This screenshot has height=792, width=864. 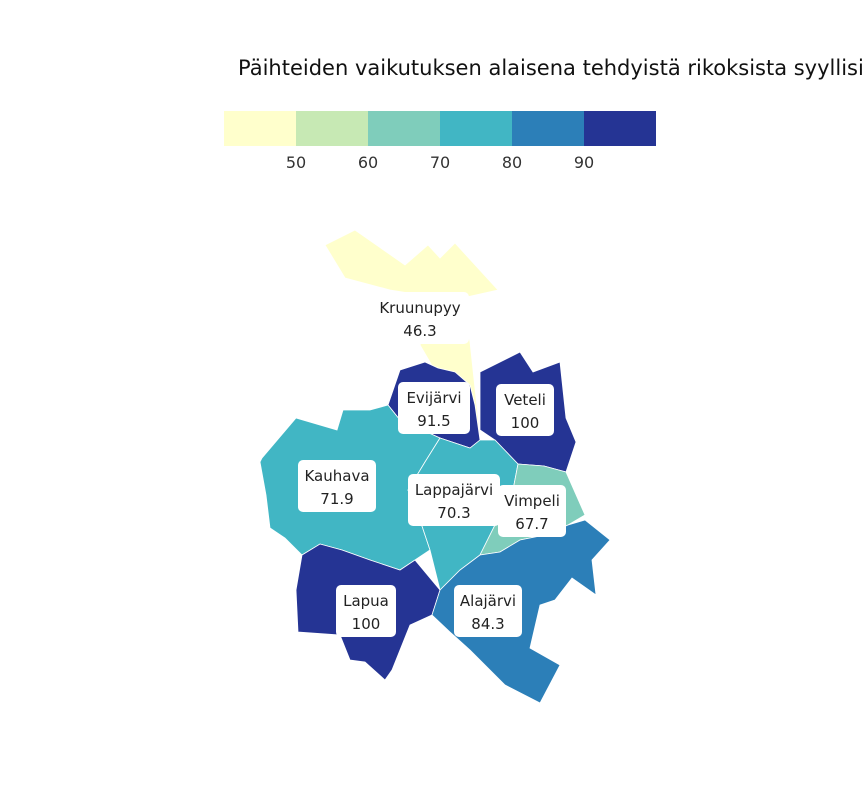 I want to click on label-box-evijarvi, so click(x=434, y=408).